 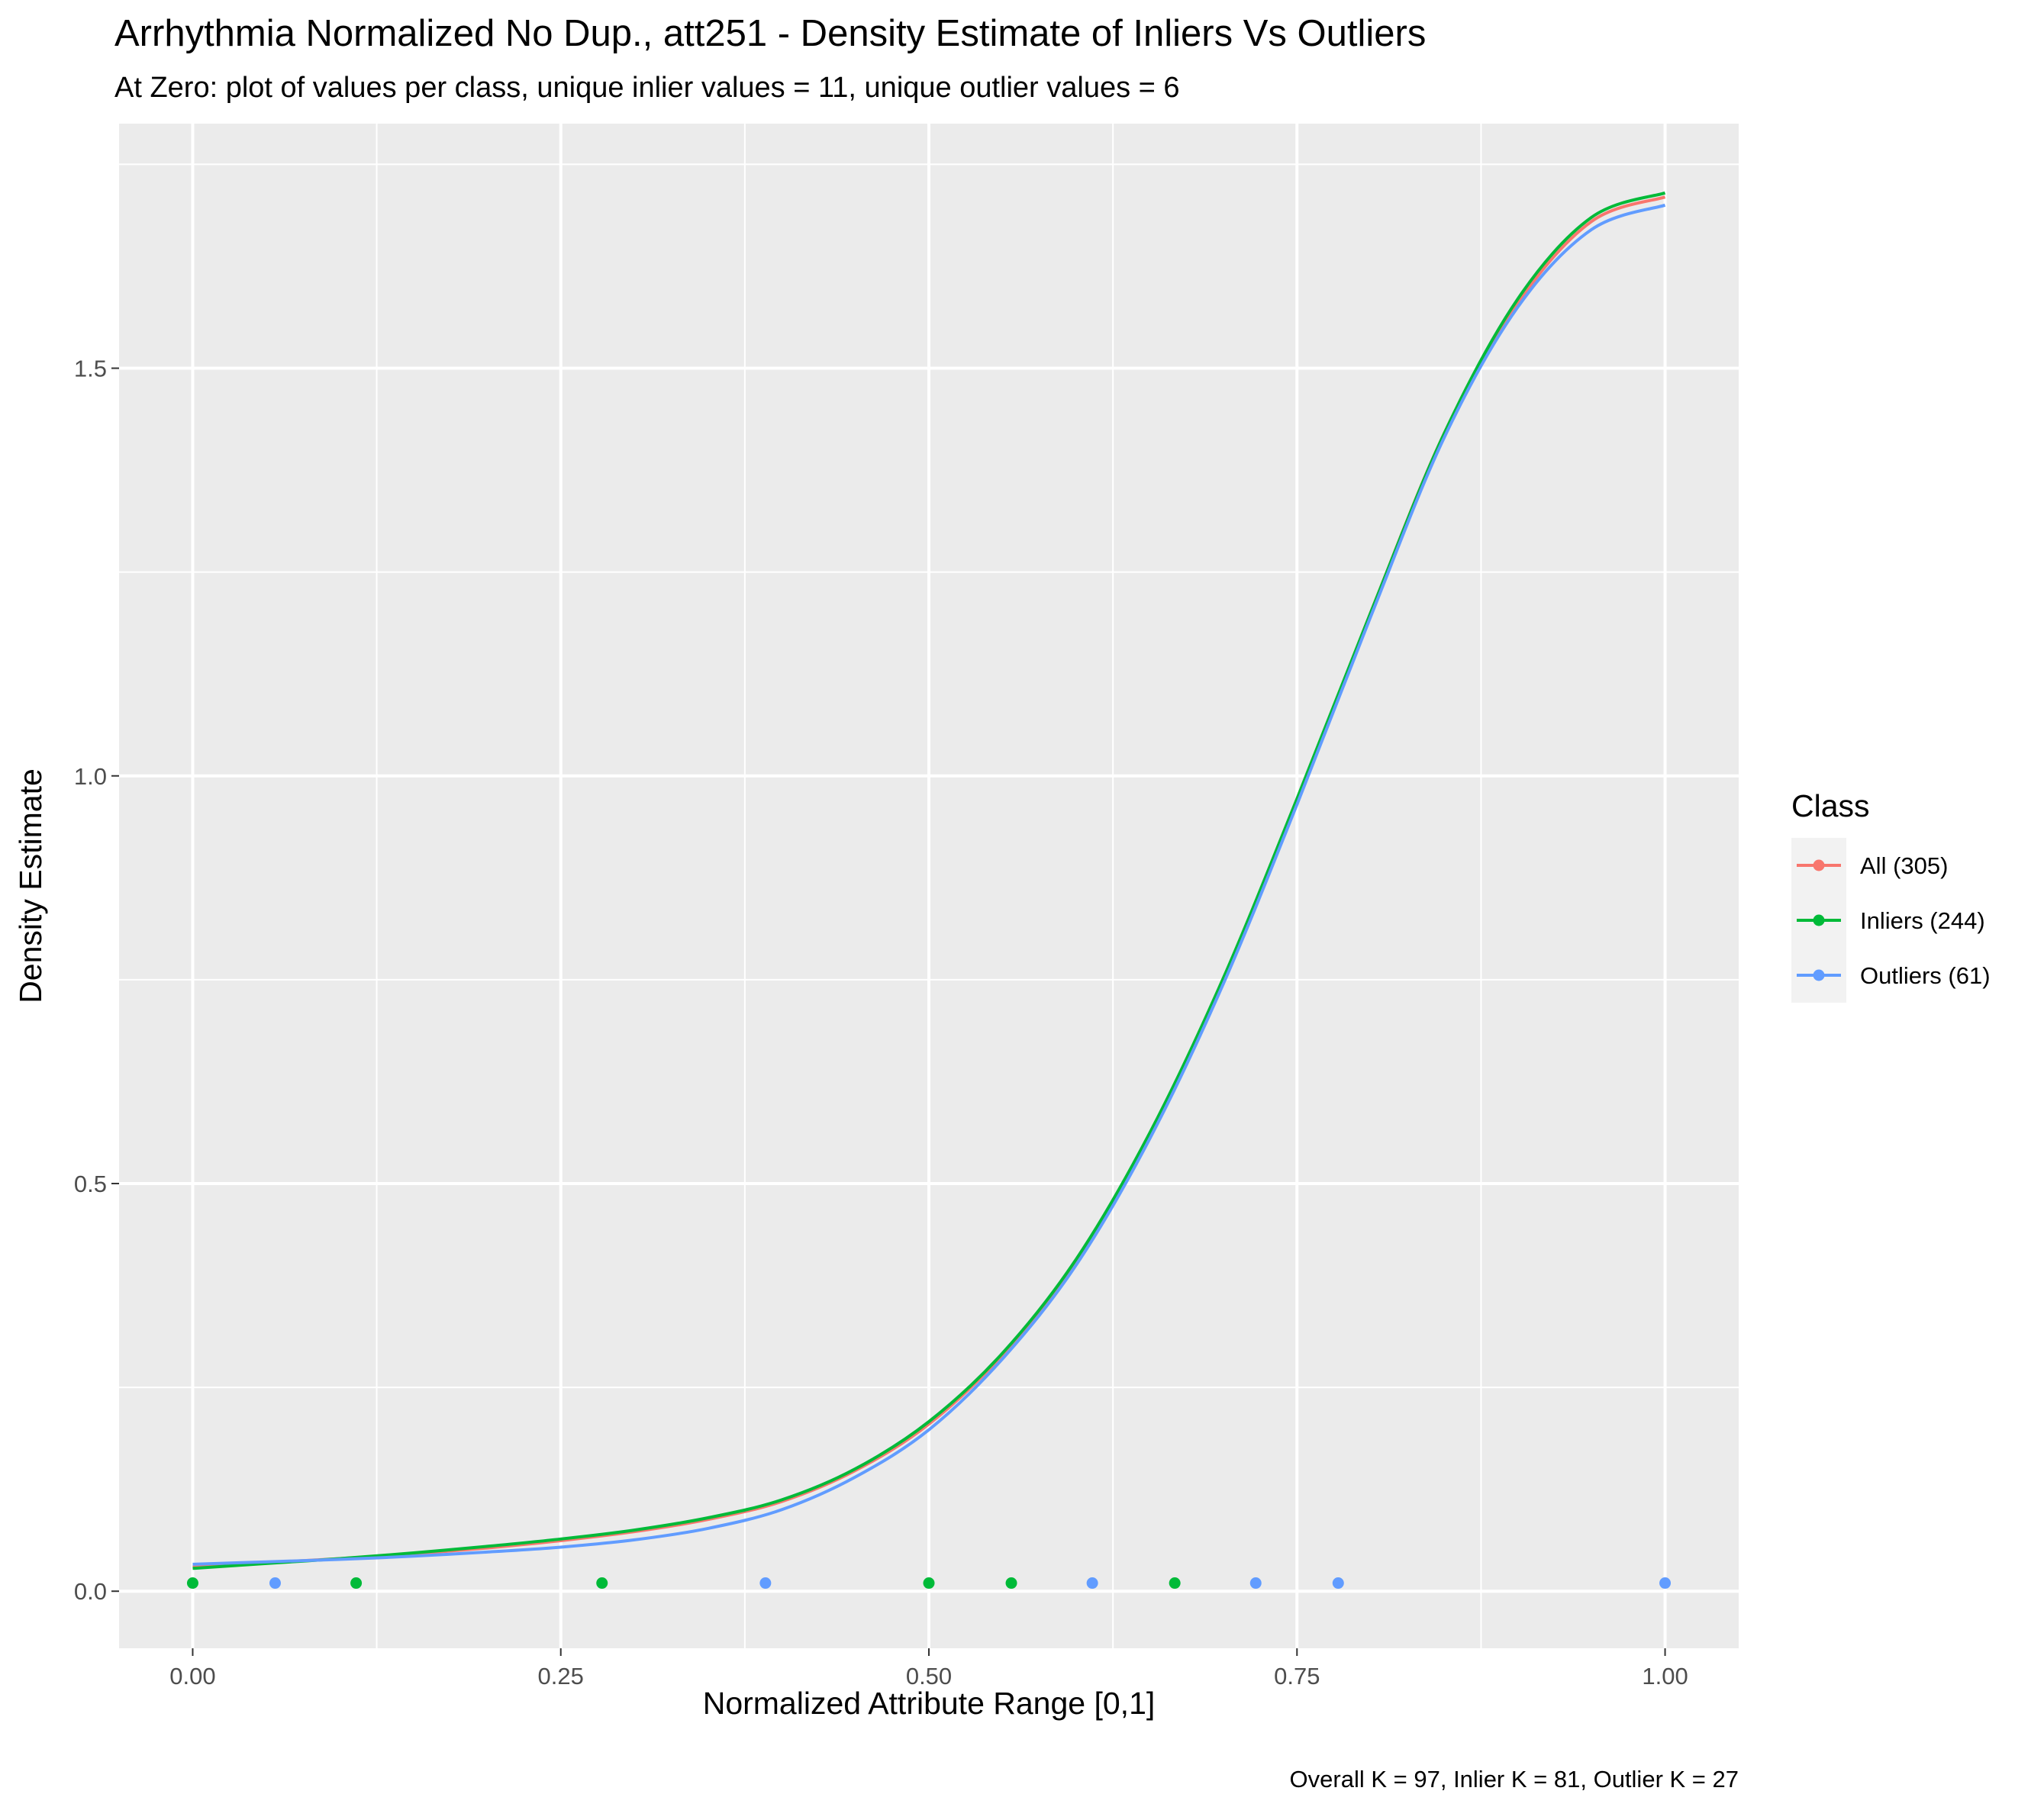 What do you see at coordinates (1665, 1676) in the screenshot?
I see `x-tick-label: 1.00` at bounding box center [1665, 1676].